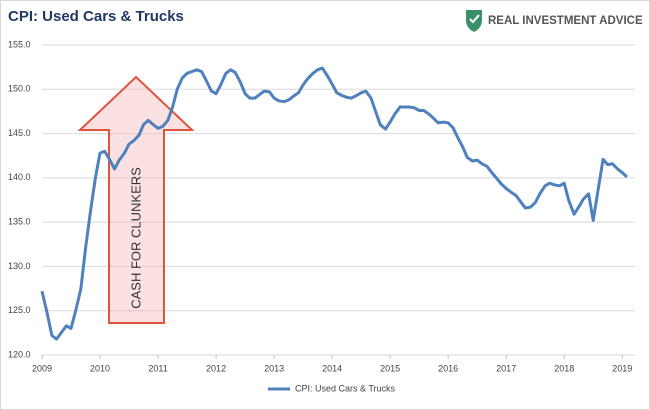  What do you see at coordinates (19, 266) in the screenshot?
I see `y-tick-label: 130.0` at bounding box center [19, 266].